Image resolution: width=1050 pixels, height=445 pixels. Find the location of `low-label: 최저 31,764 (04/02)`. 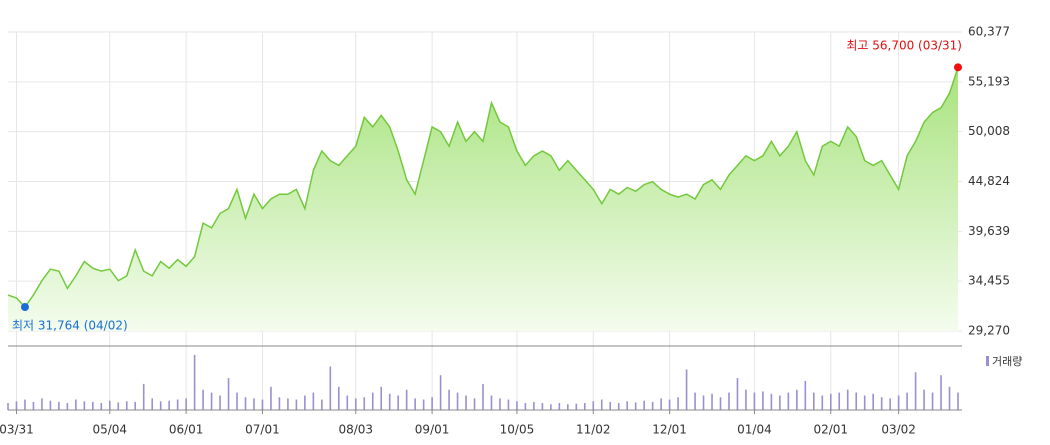

low-label: 최저 31,764 (04/02) is located at coordinates (70, 326).